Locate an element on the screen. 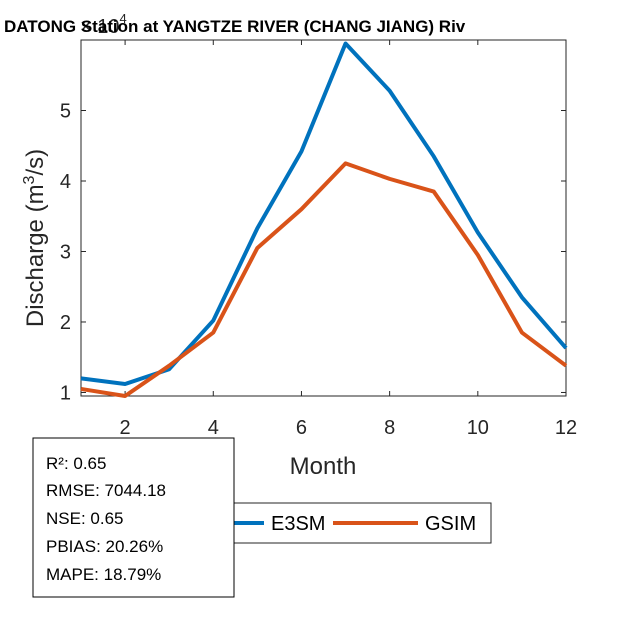 The width and height of the screenshot is (625, 625). x-tick-label: 4 is located at coordinates (213, 428).